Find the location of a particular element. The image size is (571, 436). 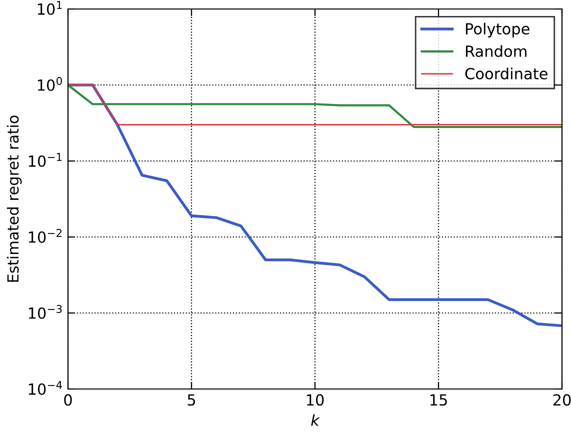

y-tick-label: 10$^{−3}$ is located at coordinates (45, 311).